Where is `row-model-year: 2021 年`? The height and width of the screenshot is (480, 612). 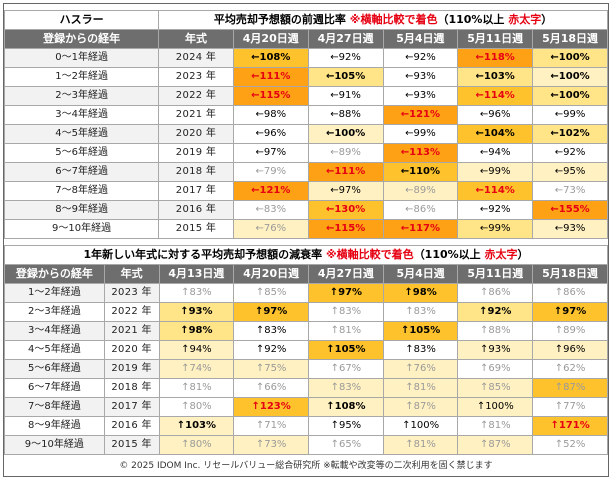
row-model-year: 2021 年 is located at coordinates (196, 115).